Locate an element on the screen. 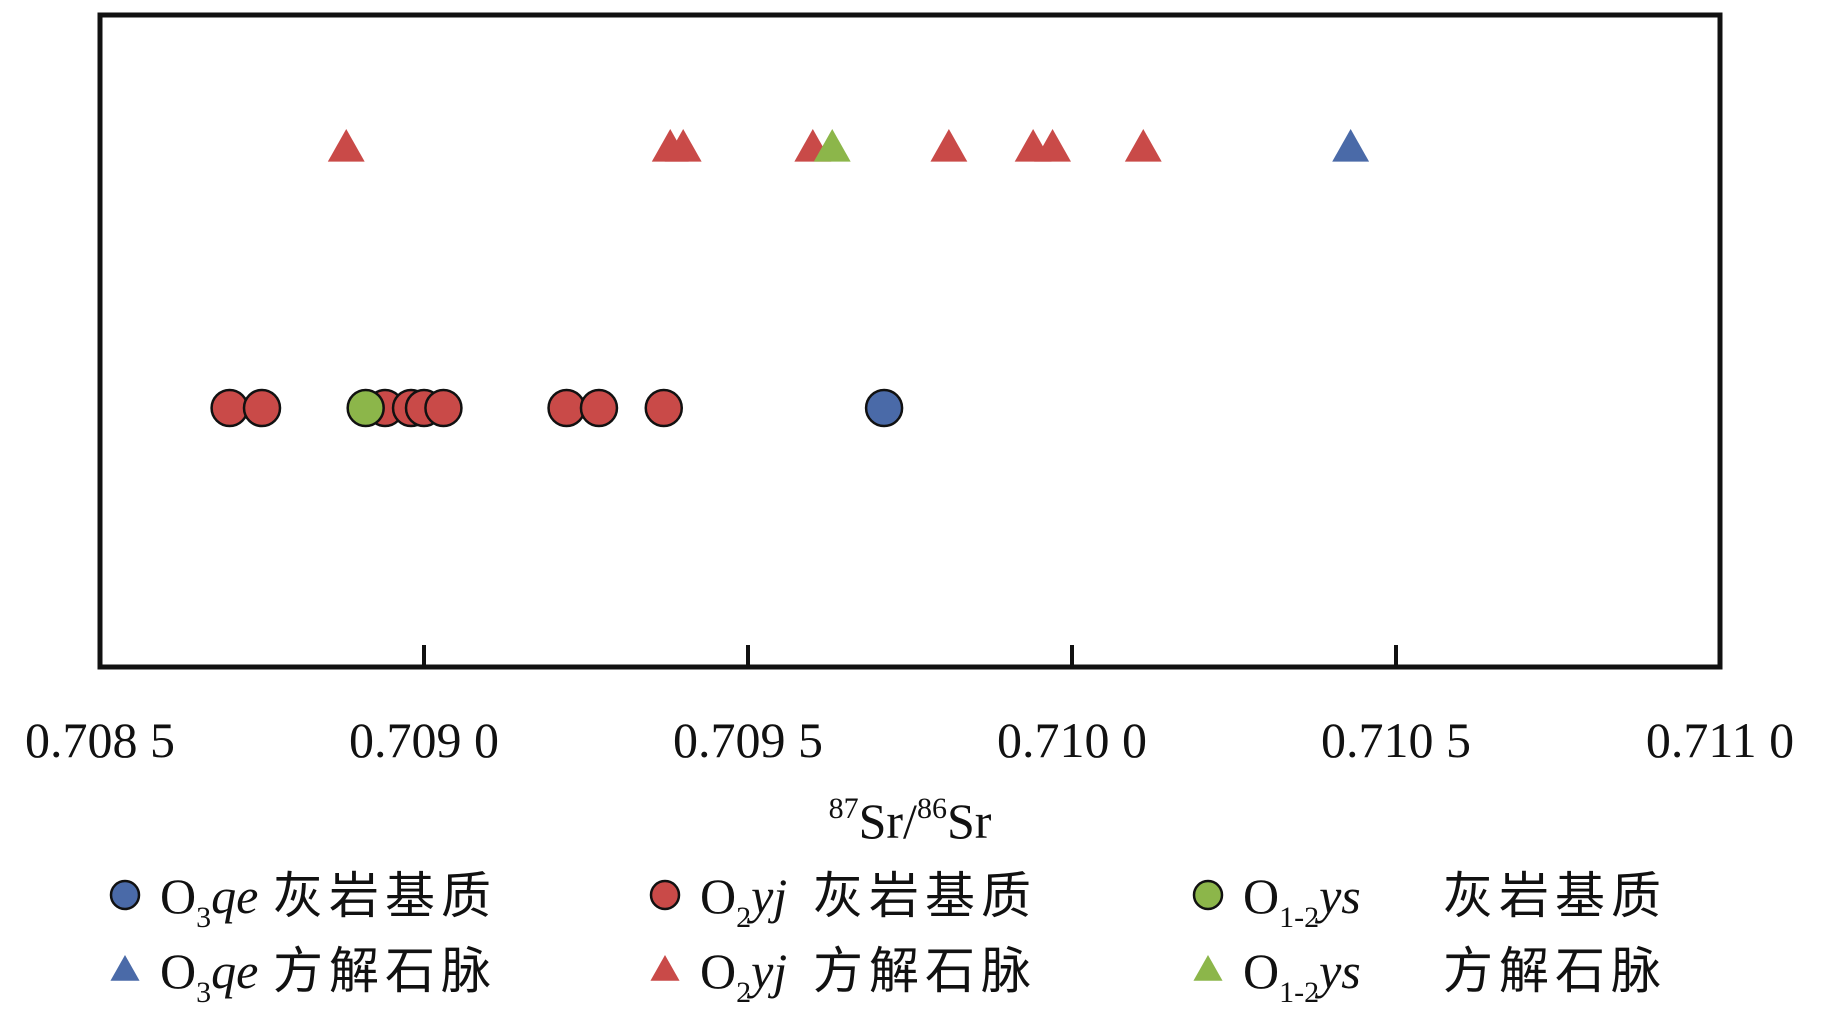  x-tick-label: 0.711 0 is located at coordinates (1720, 740).